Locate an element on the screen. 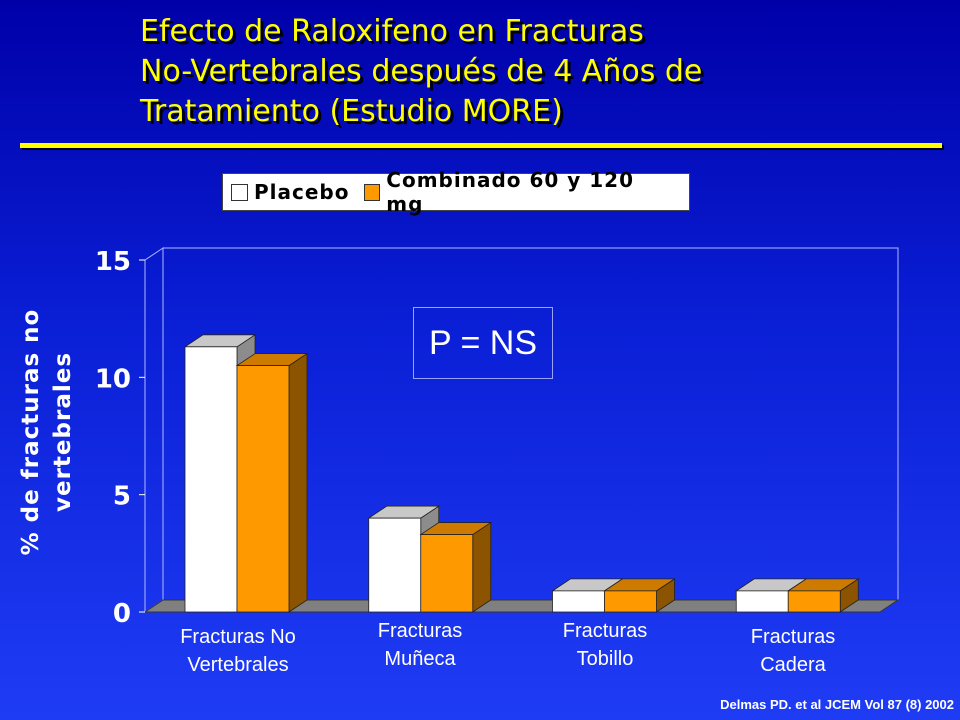  category-label-line: Cadera is located at coordinates (793, 665).